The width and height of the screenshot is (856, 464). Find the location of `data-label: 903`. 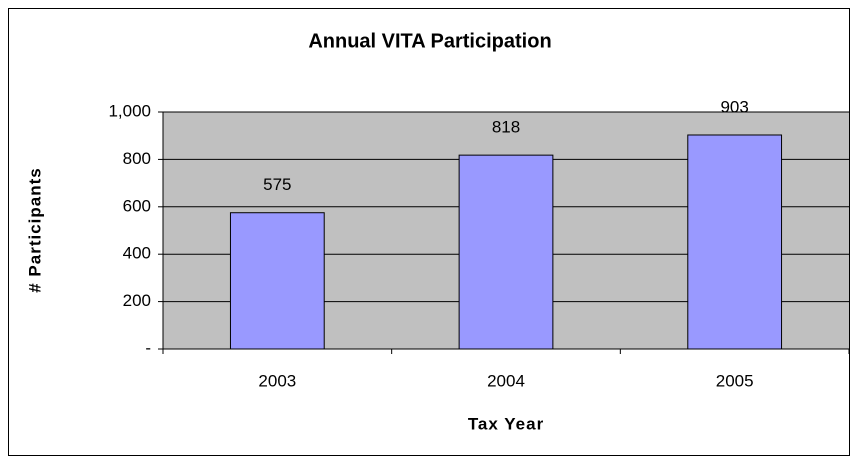

data-label: 903 is located at coordinates (734, 106).